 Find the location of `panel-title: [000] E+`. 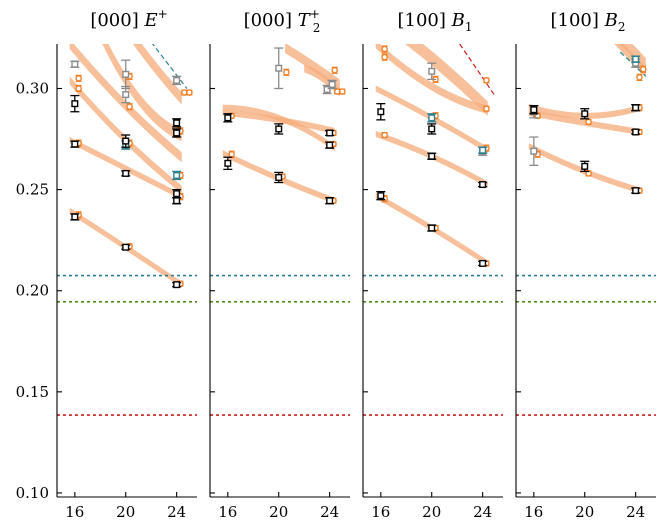

panel-title: [000] E+ is located at coordinates (128, 19).